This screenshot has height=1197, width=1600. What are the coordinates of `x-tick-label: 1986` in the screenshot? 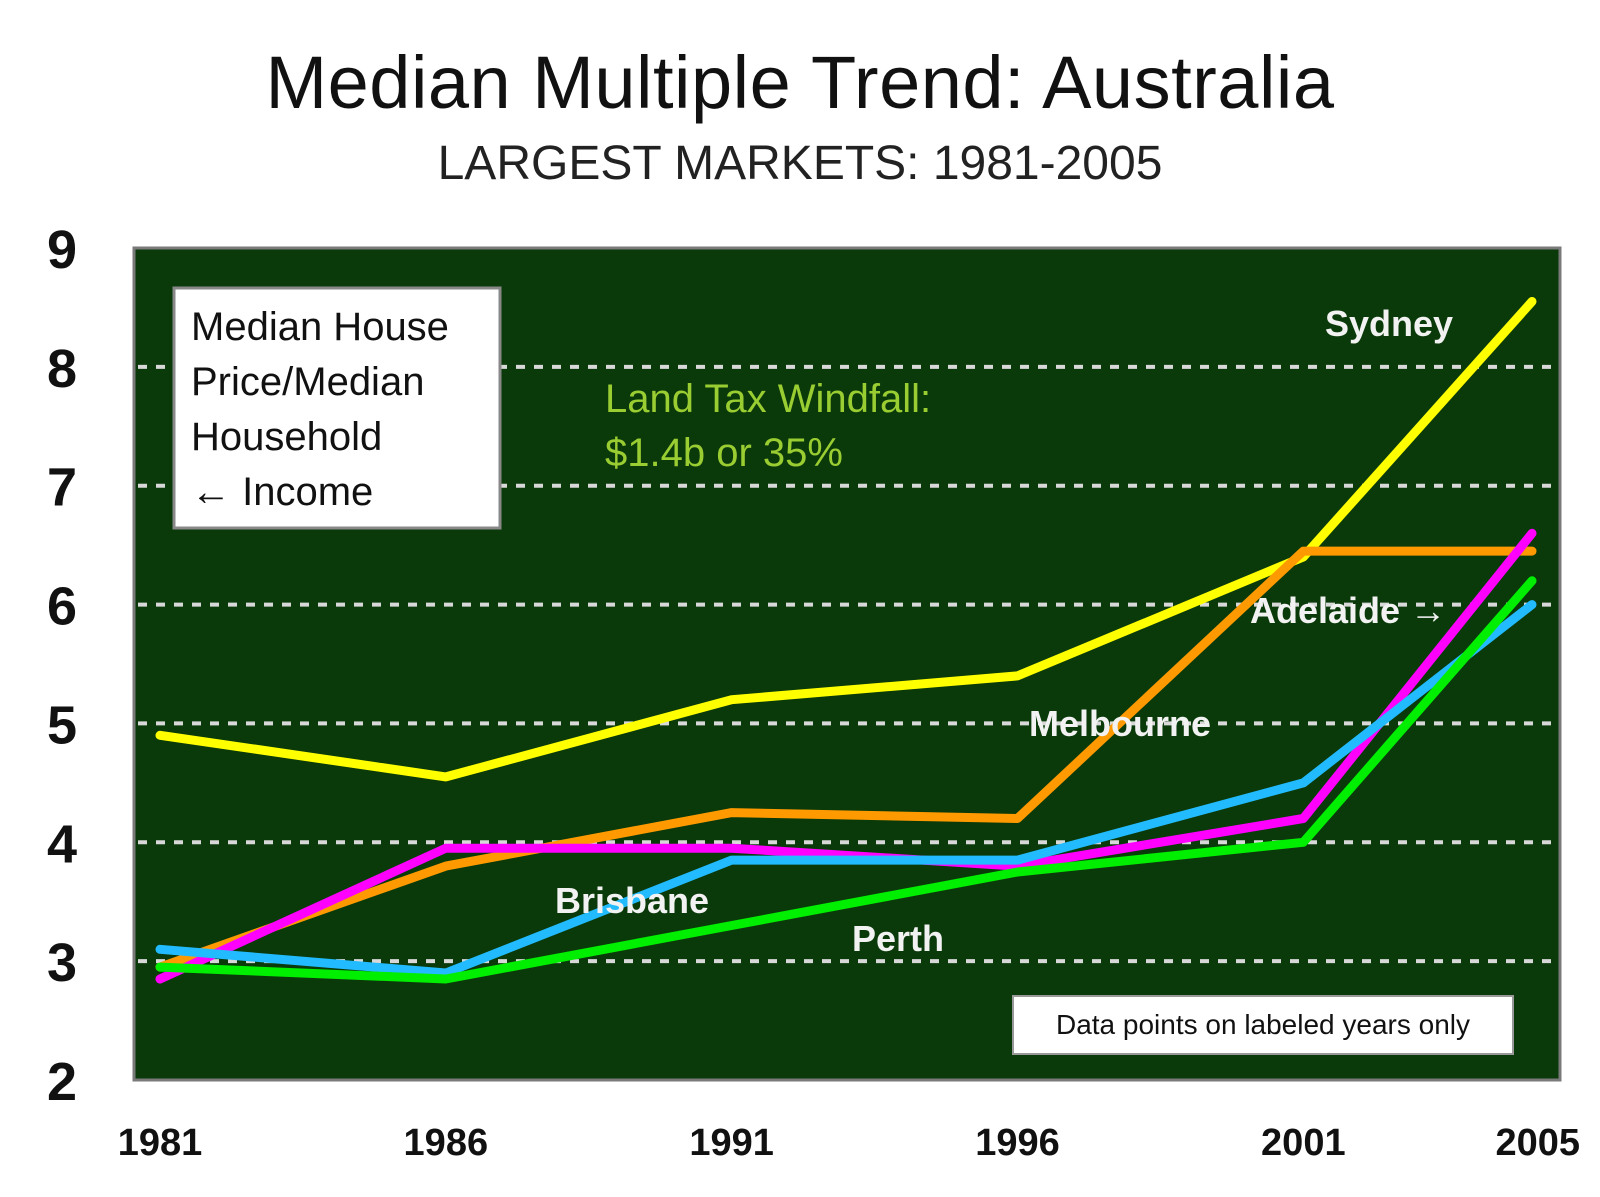 It's located at (446, 1143).